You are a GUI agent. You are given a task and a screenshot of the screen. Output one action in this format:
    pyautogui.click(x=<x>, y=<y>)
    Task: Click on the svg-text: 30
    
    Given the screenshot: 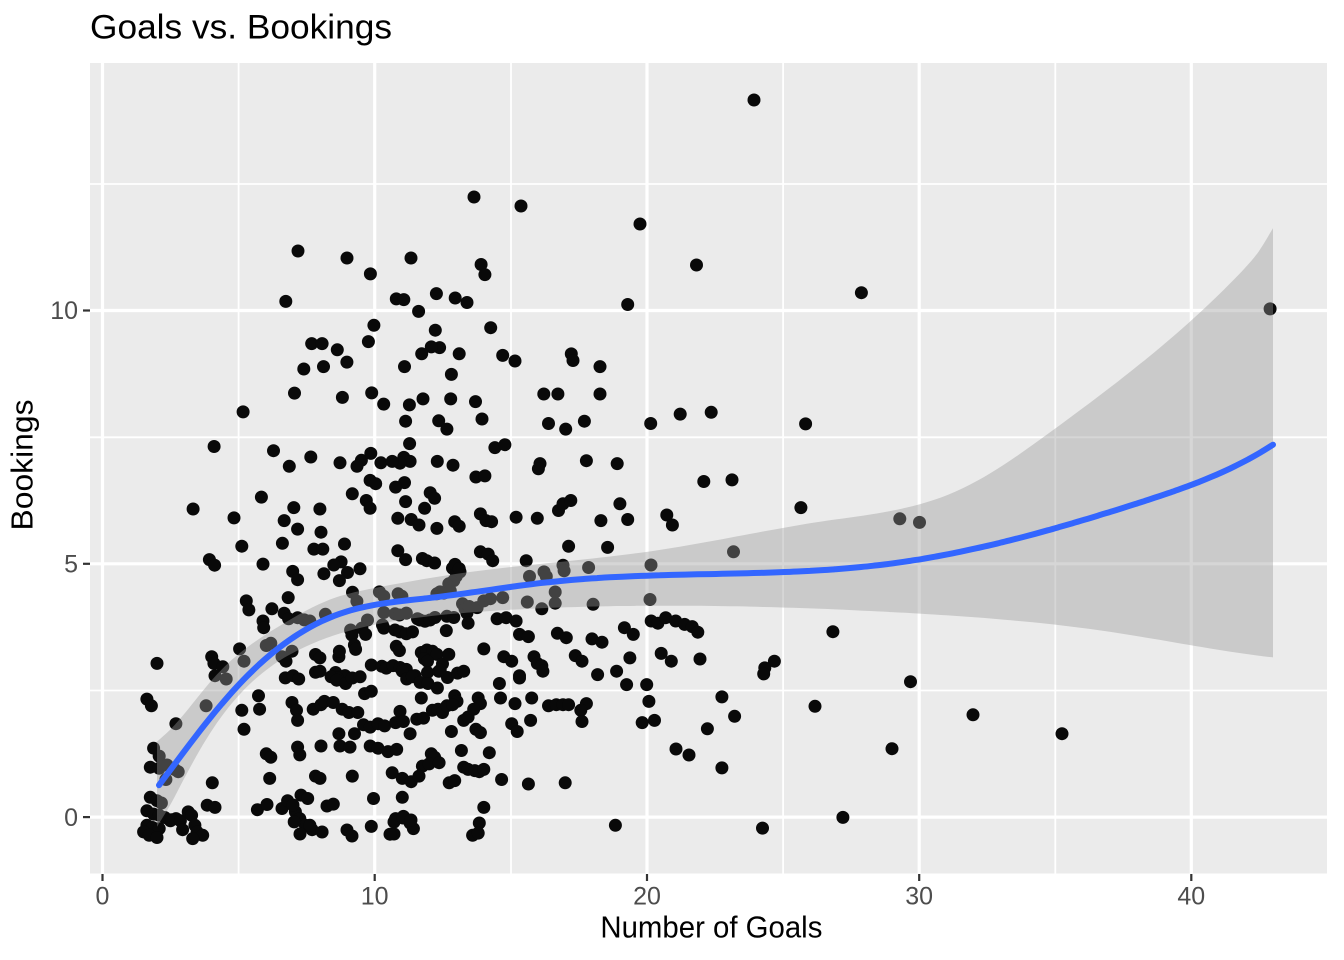 What is the action you would take?
    pyautogui.click(x=919, y=897)
    